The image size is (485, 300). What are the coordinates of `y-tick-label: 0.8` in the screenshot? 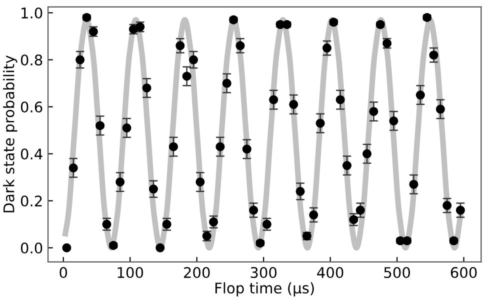 It's located at (31, 60).